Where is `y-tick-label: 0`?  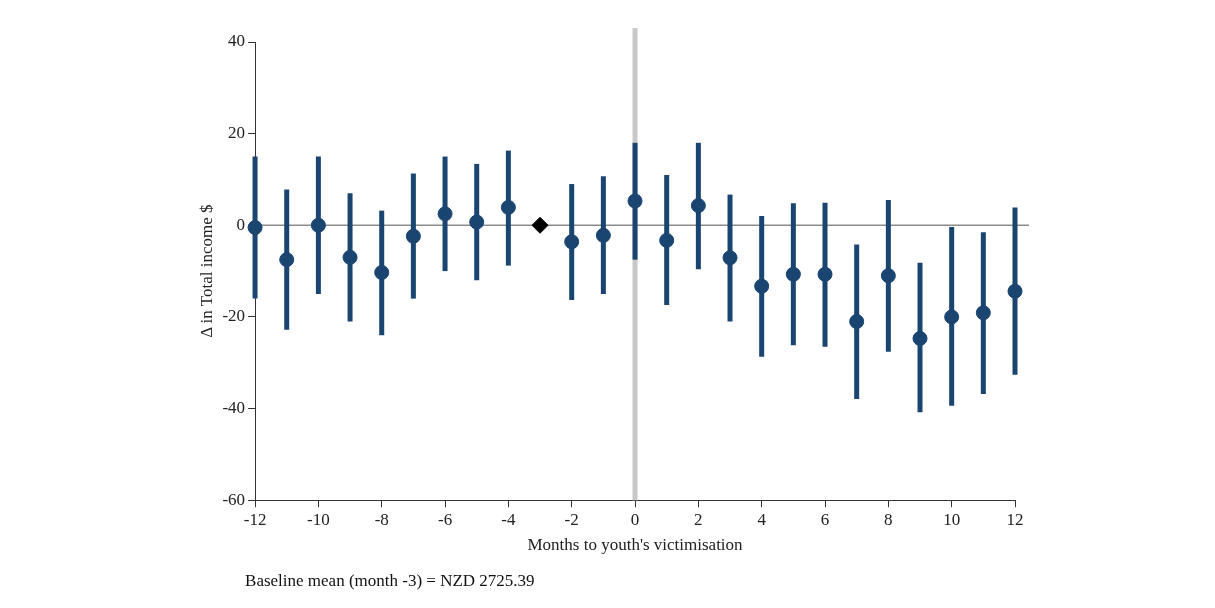
y-tick-label: 0 is located at coordinates (241, 224).